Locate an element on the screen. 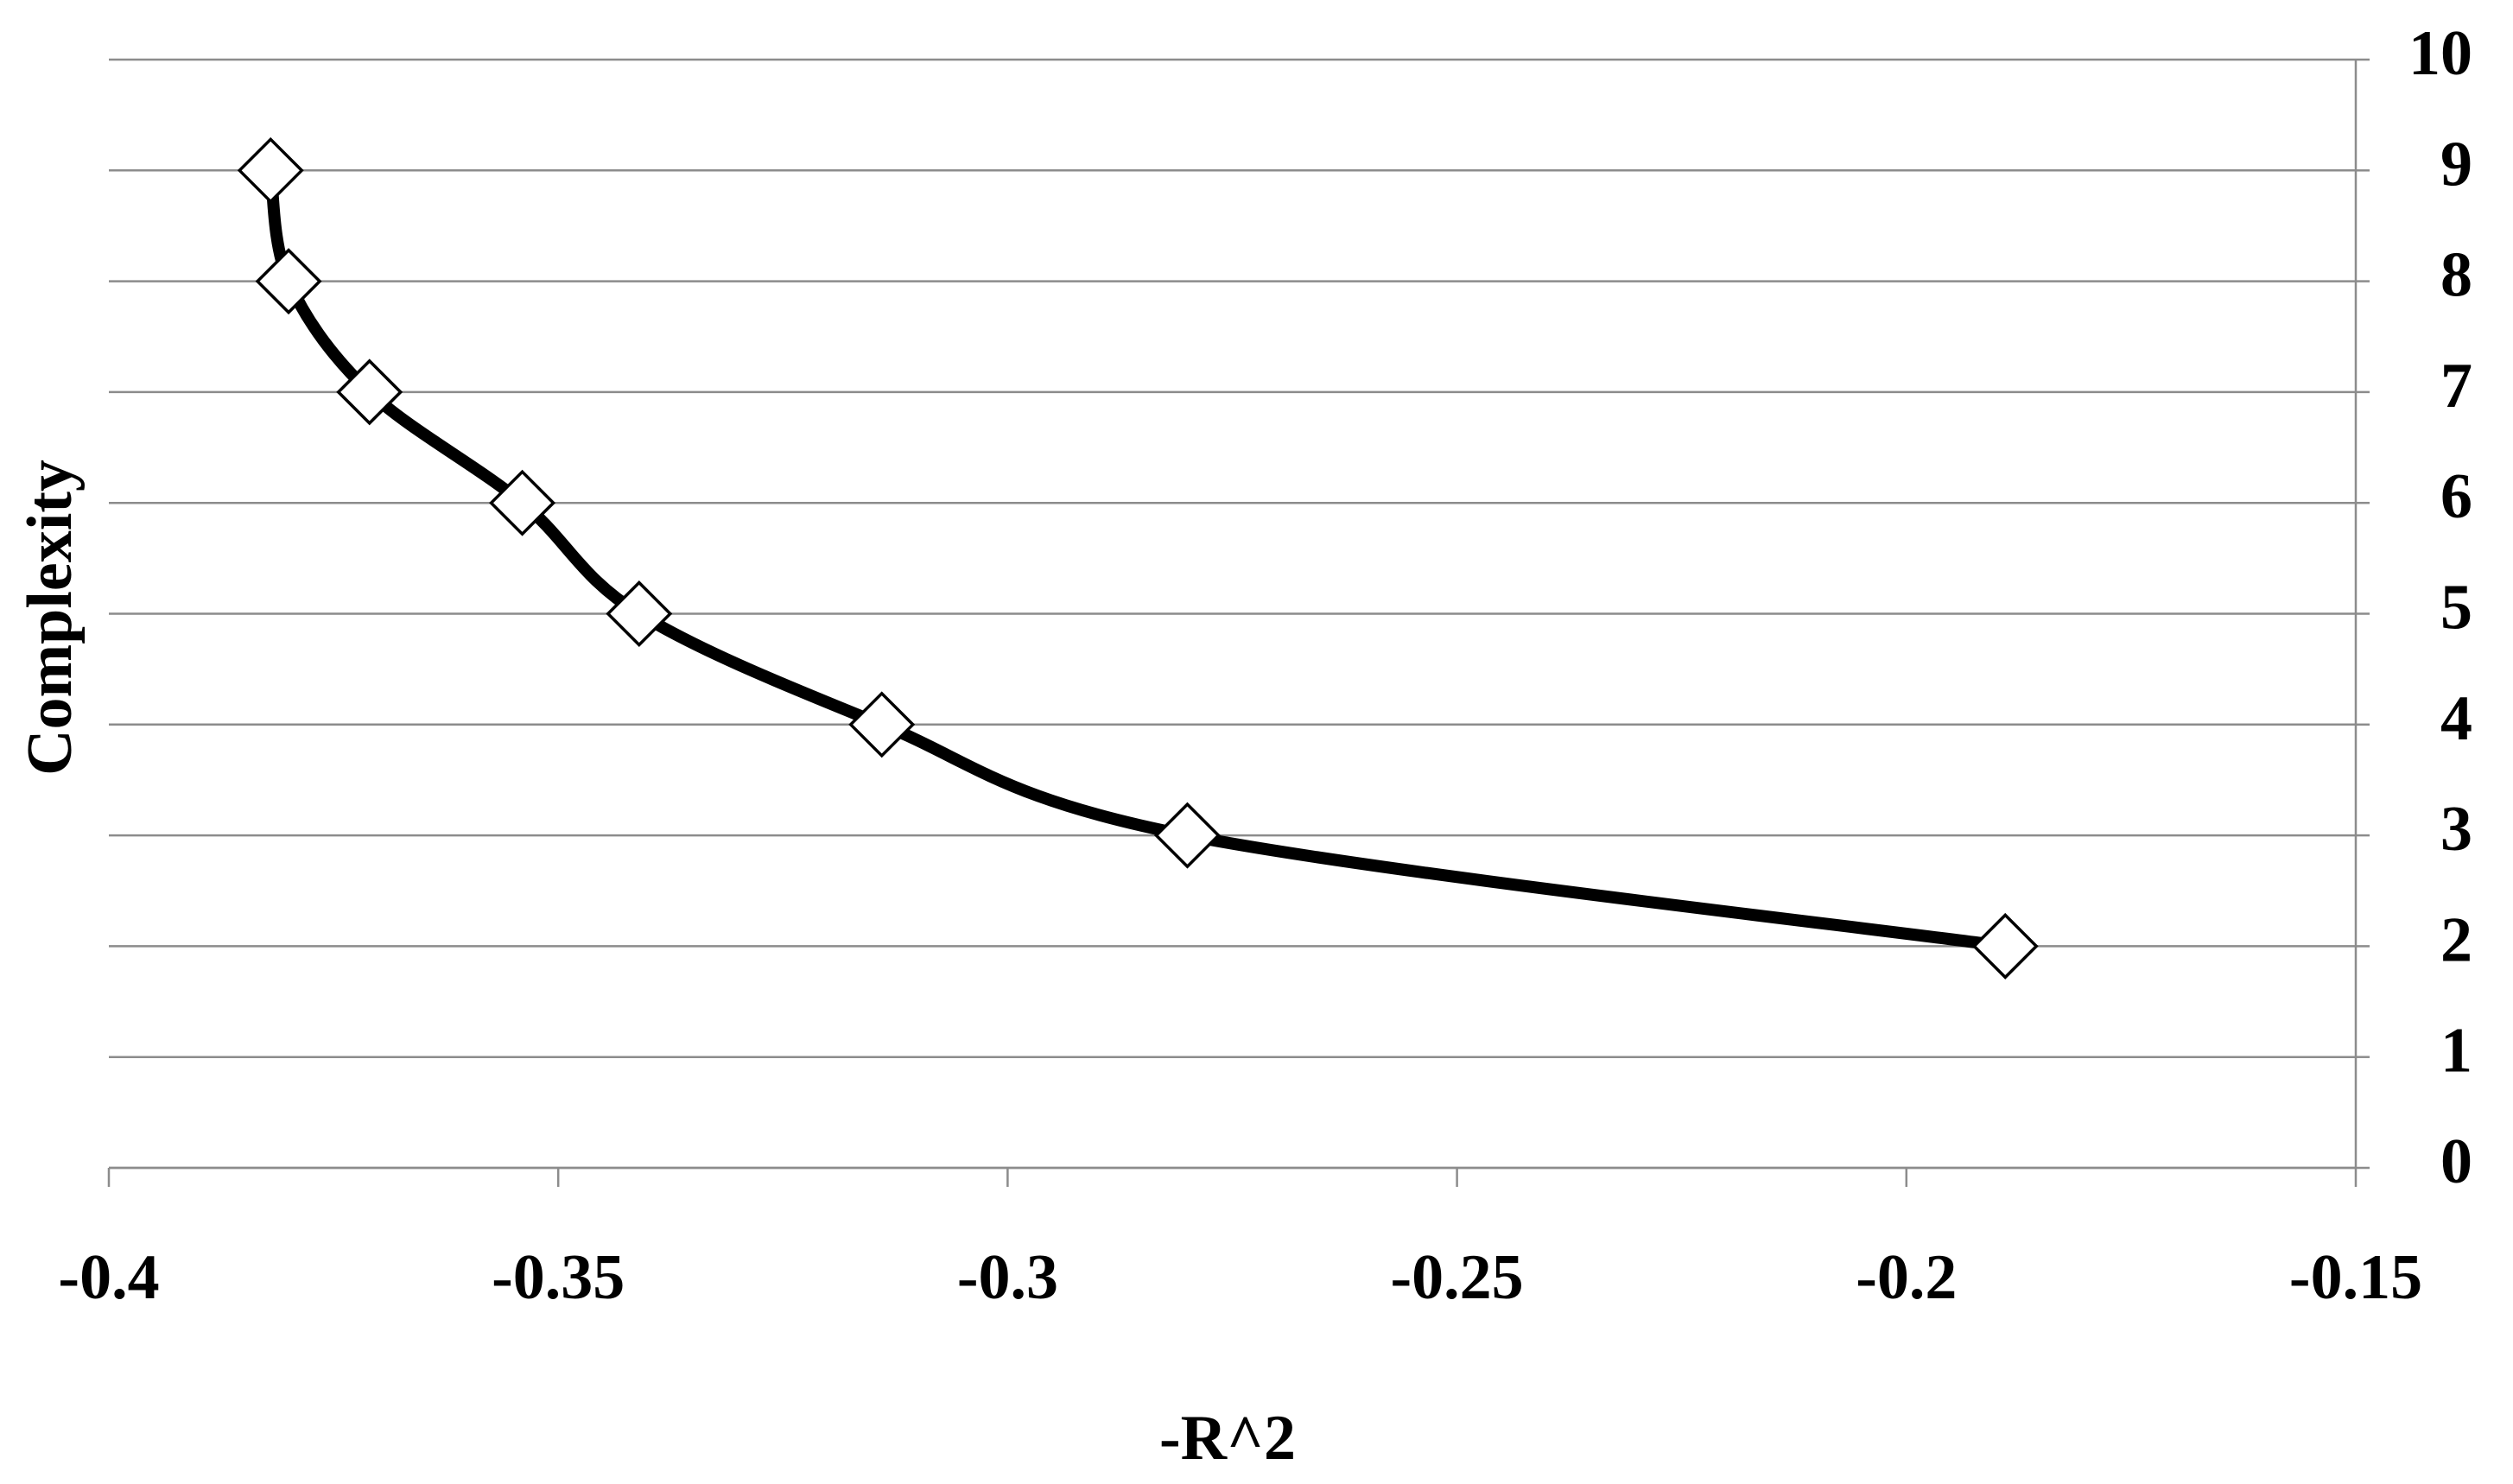  x-tick-label: -0.15 is located at coordinates (2355, 1277).